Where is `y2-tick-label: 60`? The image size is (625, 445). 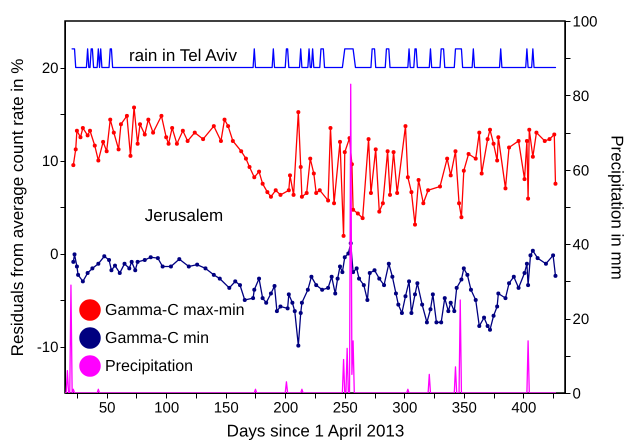 y2-tick-label: 60 is located at coordinates (581, 171).